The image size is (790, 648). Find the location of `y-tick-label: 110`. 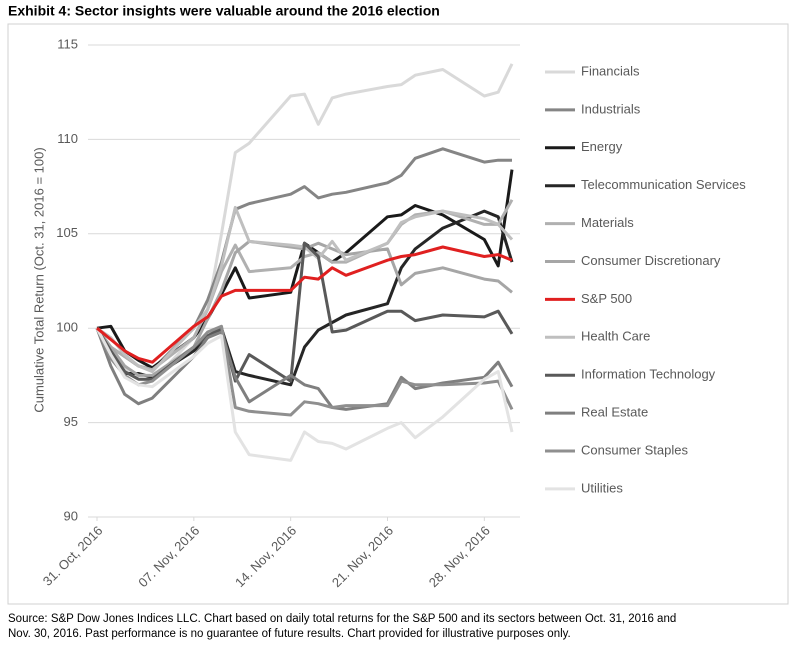

y-tick-label: 110 is located at coordinates (67, 138).